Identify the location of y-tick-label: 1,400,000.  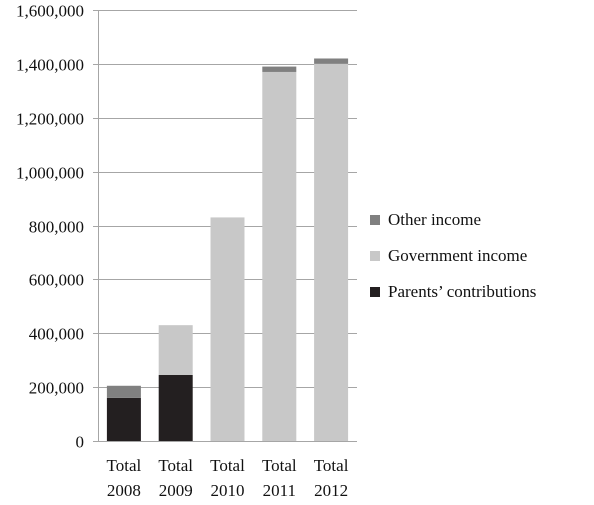
(50, 65).